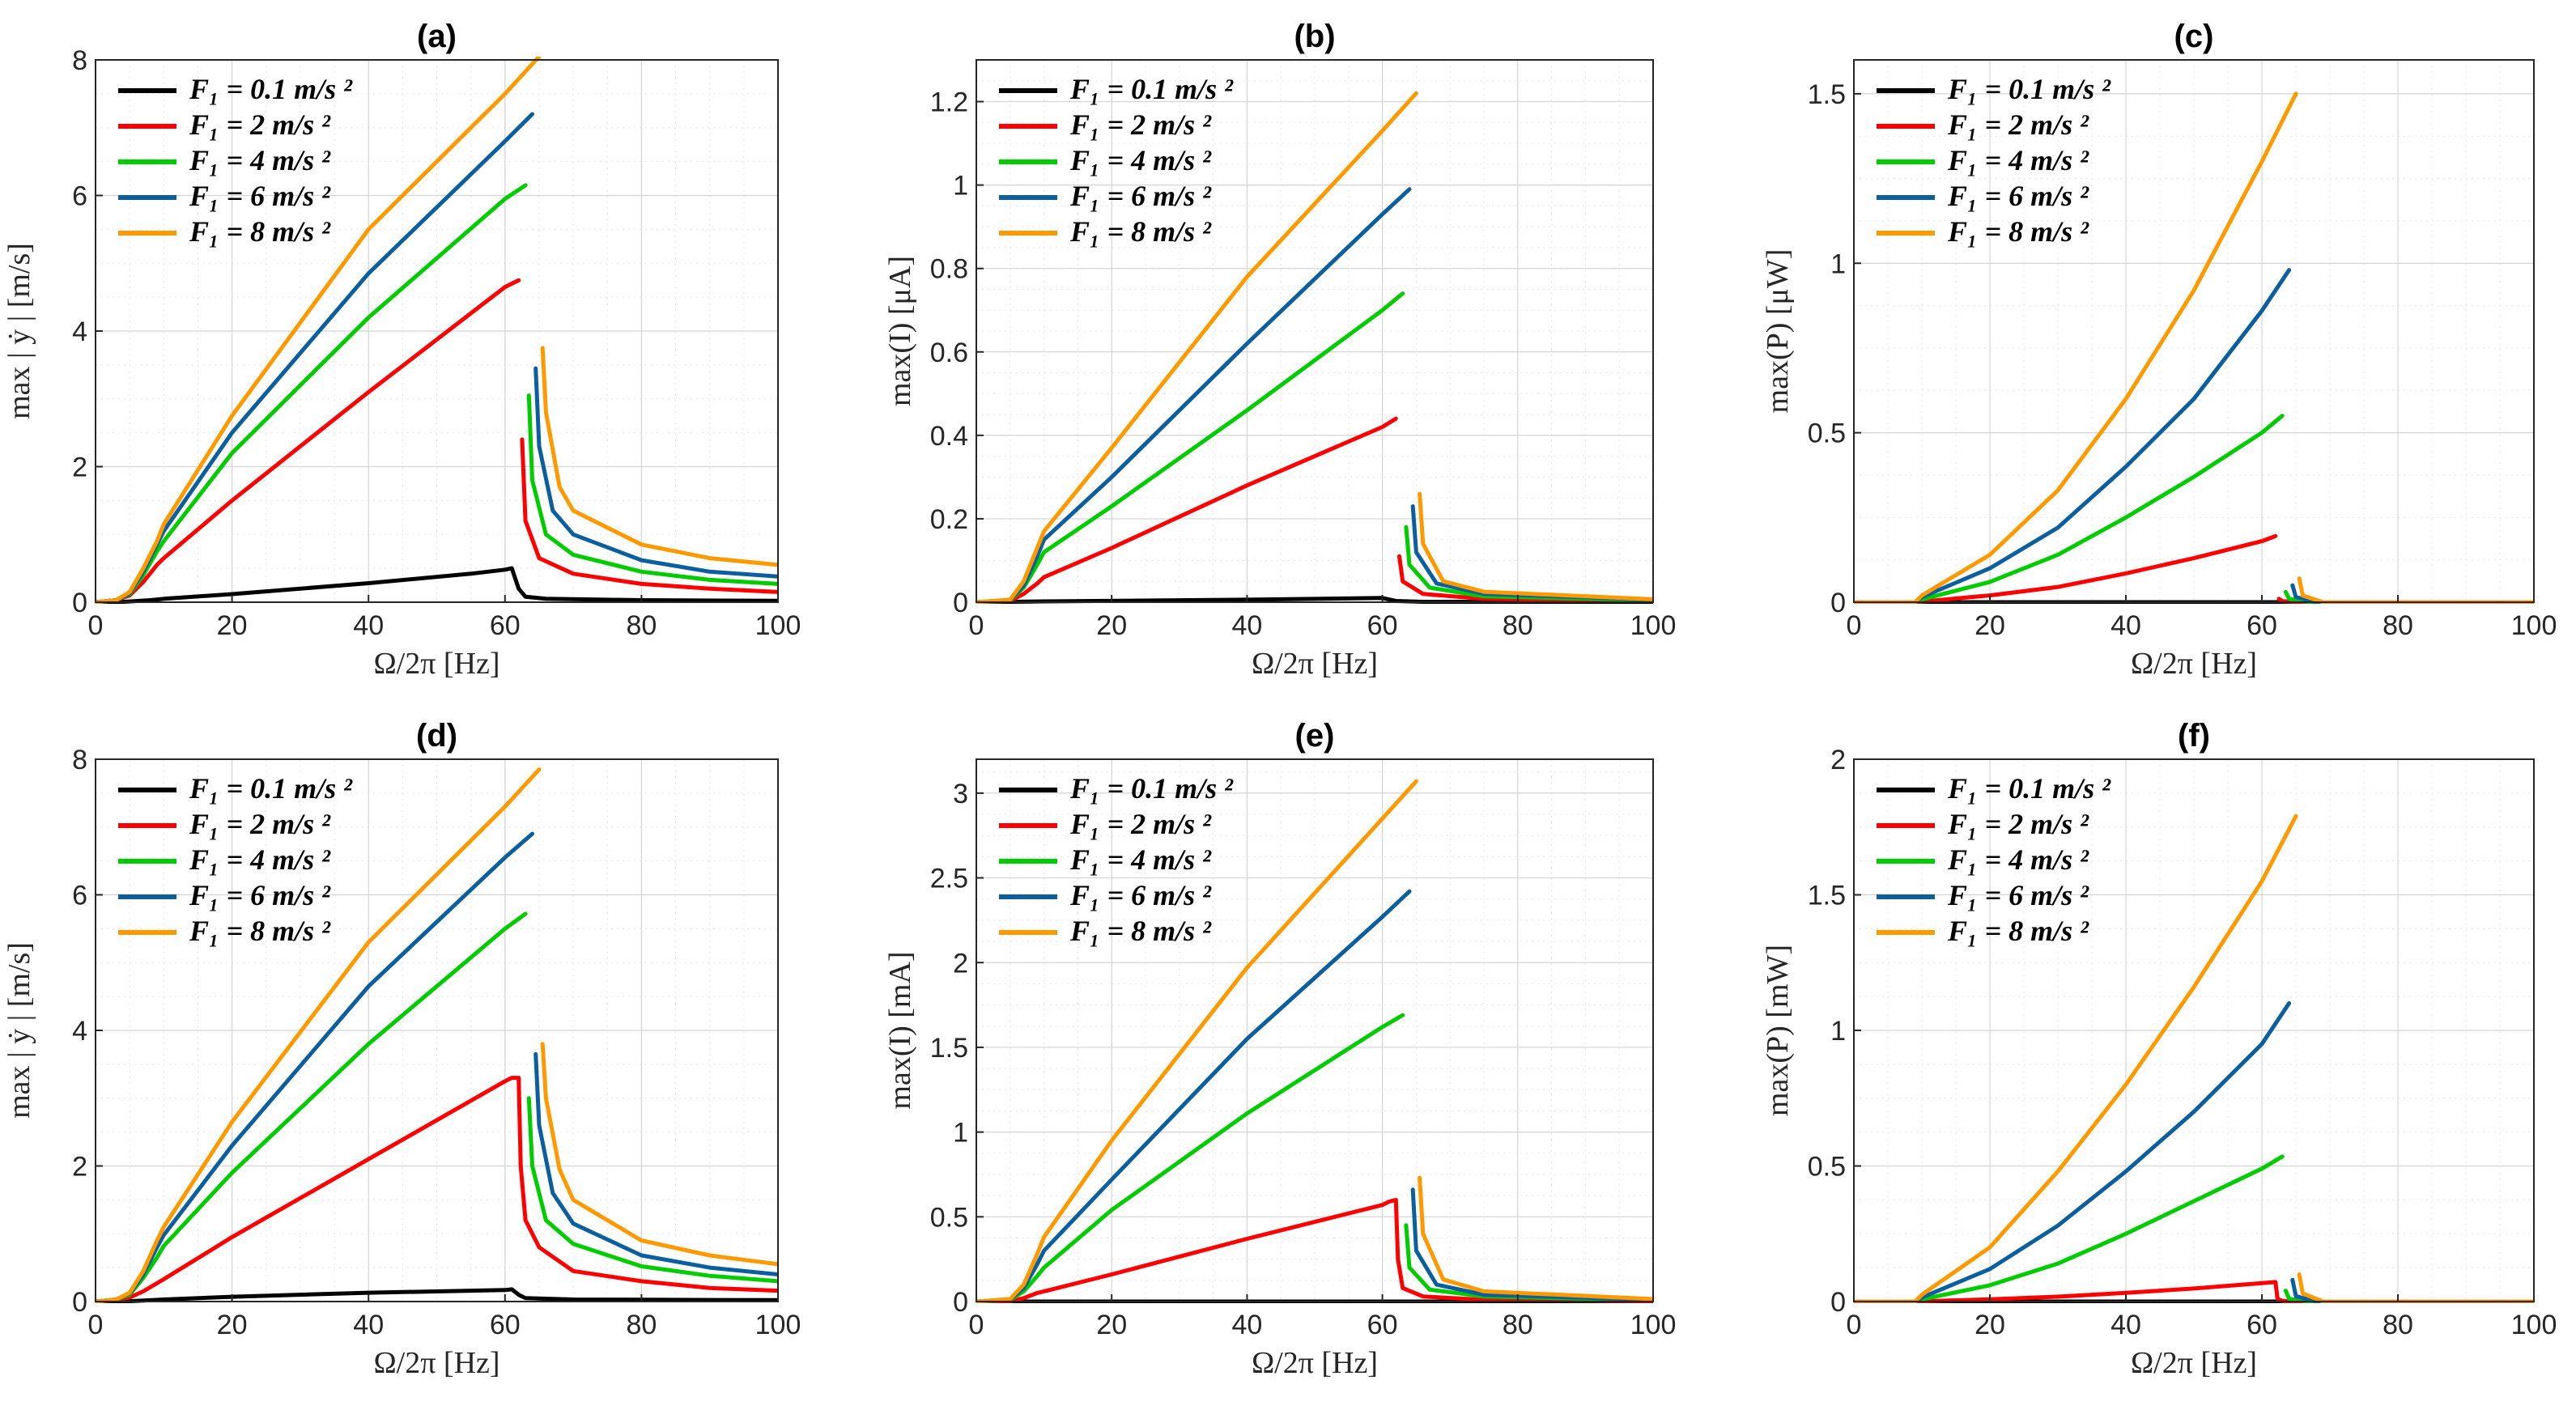  Describe the element at coordinates (368, 625) in the screenshot. I see `x-tick-label: 40` at that location.